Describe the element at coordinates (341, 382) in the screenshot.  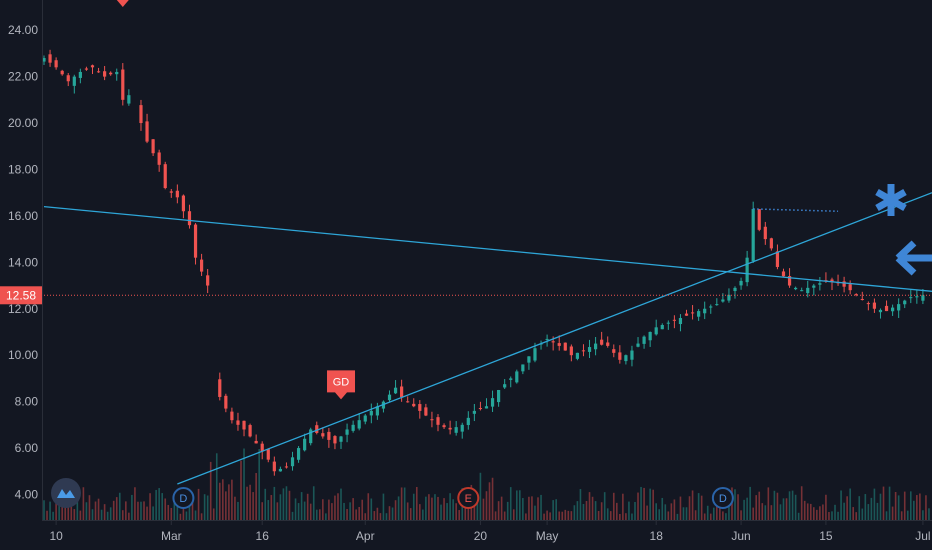
I see `flag-label: GD` at that location.